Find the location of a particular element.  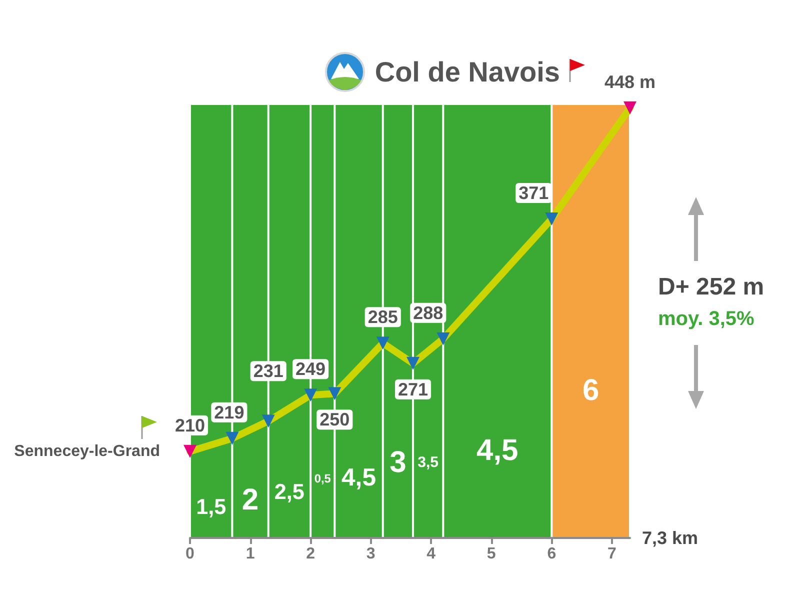

x-tick-label: 5 is located at coordinates (491, 554).